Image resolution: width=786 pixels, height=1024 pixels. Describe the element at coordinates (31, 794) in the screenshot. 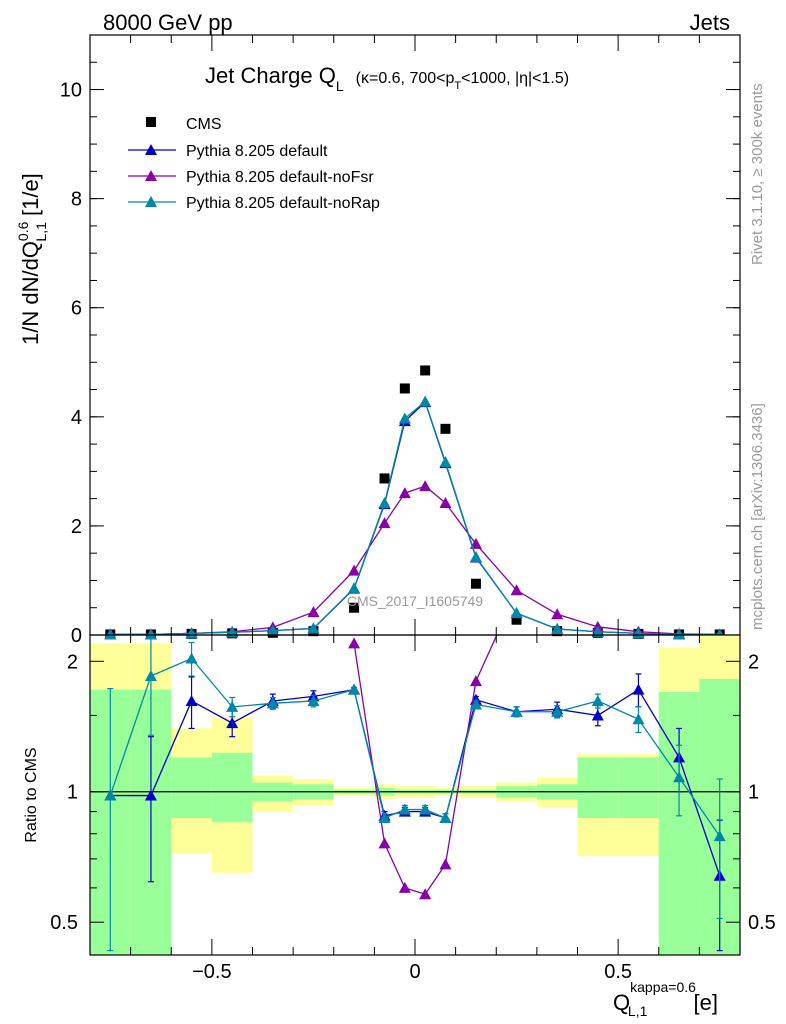

I see `ratio-y-label: Ratio to CMS` at that location.